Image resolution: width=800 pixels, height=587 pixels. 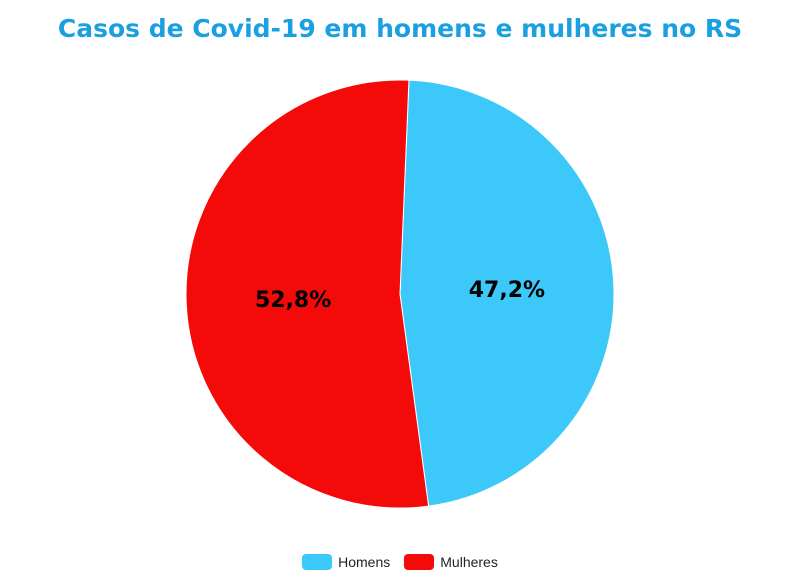 What do you see at coordinates (293, 300) in the screenshot?
I see `data-label: 52,8%` at bounding box center [293, 300].